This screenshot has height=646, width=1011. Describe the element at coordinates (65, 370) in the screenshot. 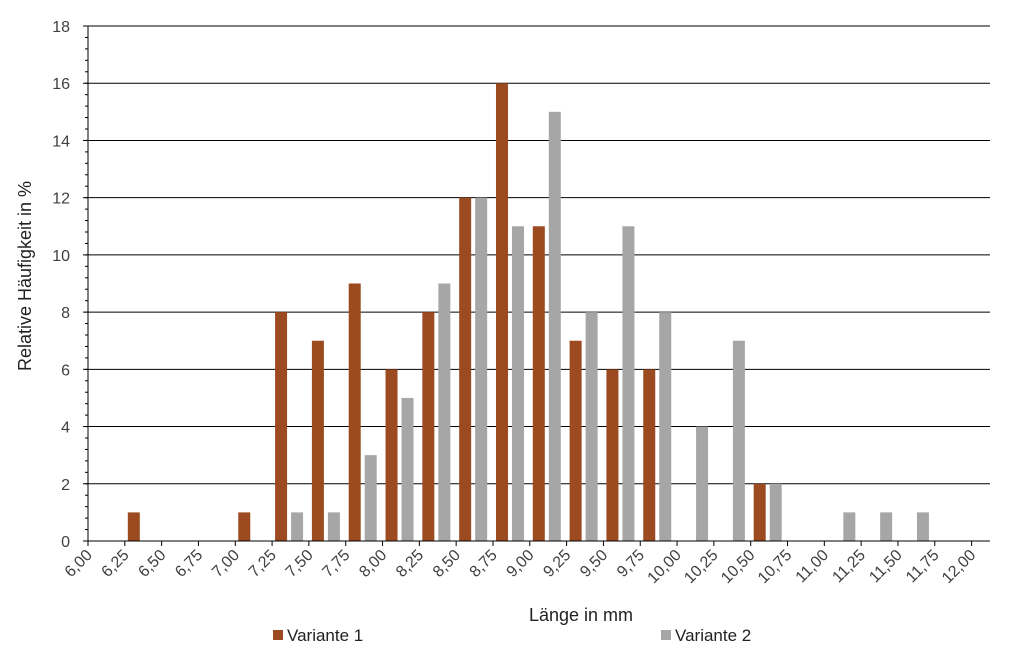

I see `y-tick-label: 6` at that location.